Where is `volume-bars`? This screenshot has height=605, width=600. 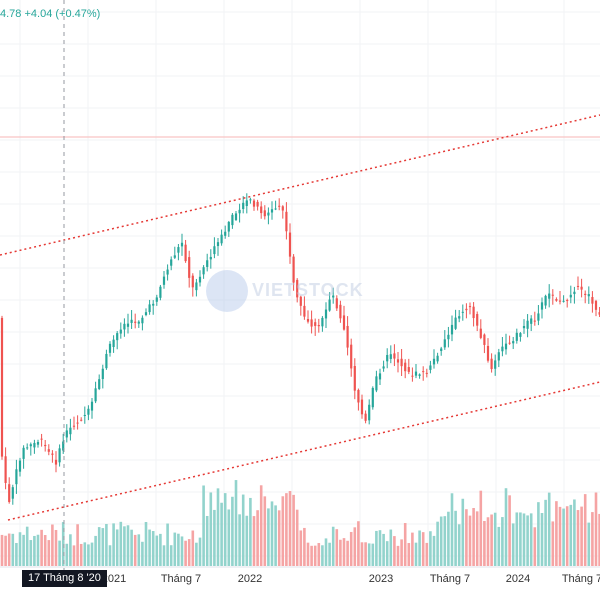
volume-bars is located at coordinates (300, 523).